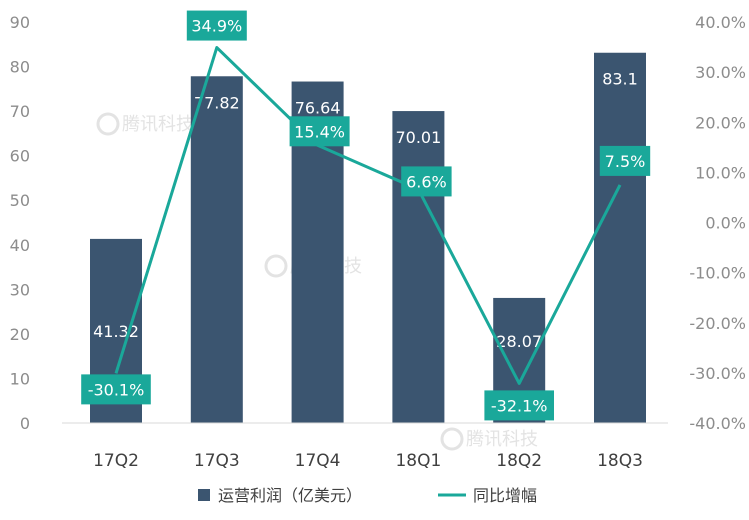  Describe the element at coordinates (720, 72) in the screenshot. I see `y2-tick-label: 30.0%` at that location.